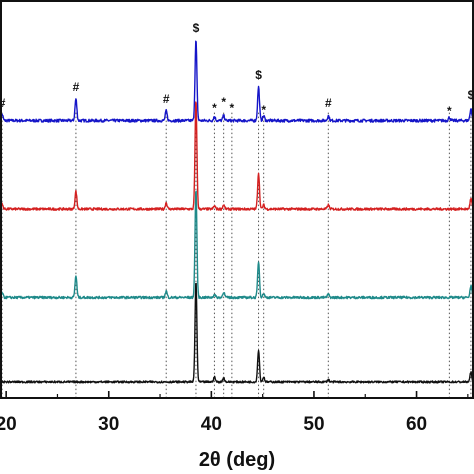  Describe the element at coordinates (234, 413) in the screenshot. I see `x-ticks: 20 30 40 50 60` at that location.